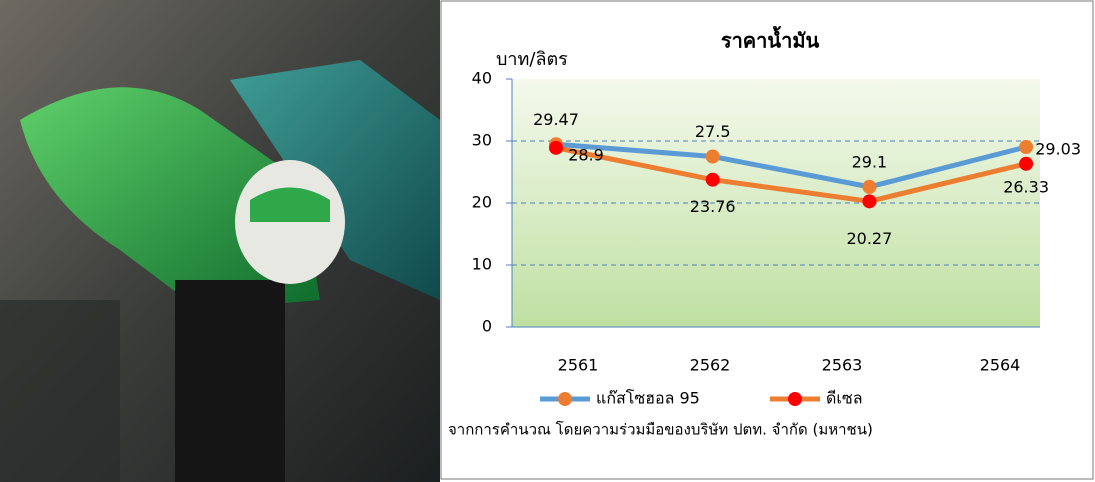 The image size is (1095, 482). Describe the element at coordinates (556, 119) in the screenshot. I see `data-label: 29.47` at that location.